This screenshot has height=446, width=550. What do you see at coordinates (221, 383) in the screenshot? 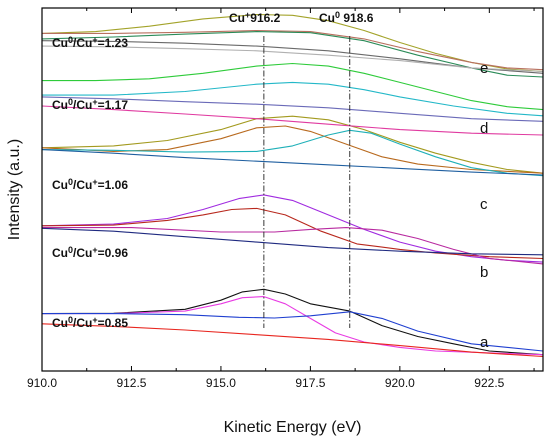
I see `x-tick-label: 915.0` at bounding box center [221, 383].